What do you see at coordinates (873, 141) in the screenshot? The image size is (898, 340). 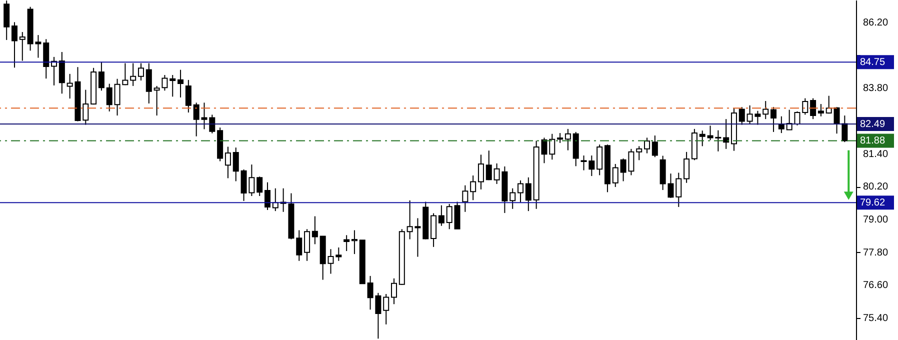 I see `ref-line-label: 81.88` at bounding box center [873, 141].